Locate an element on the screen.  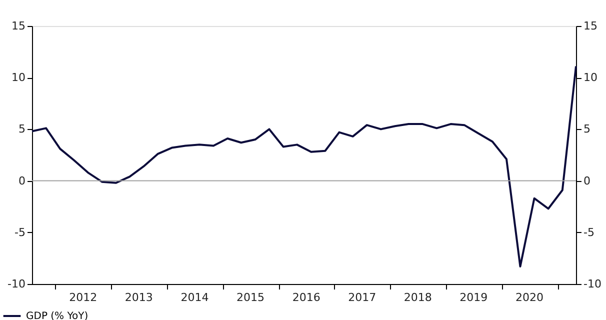
legend-label: GDP (% YoY) is located at coordinates (57, 315).